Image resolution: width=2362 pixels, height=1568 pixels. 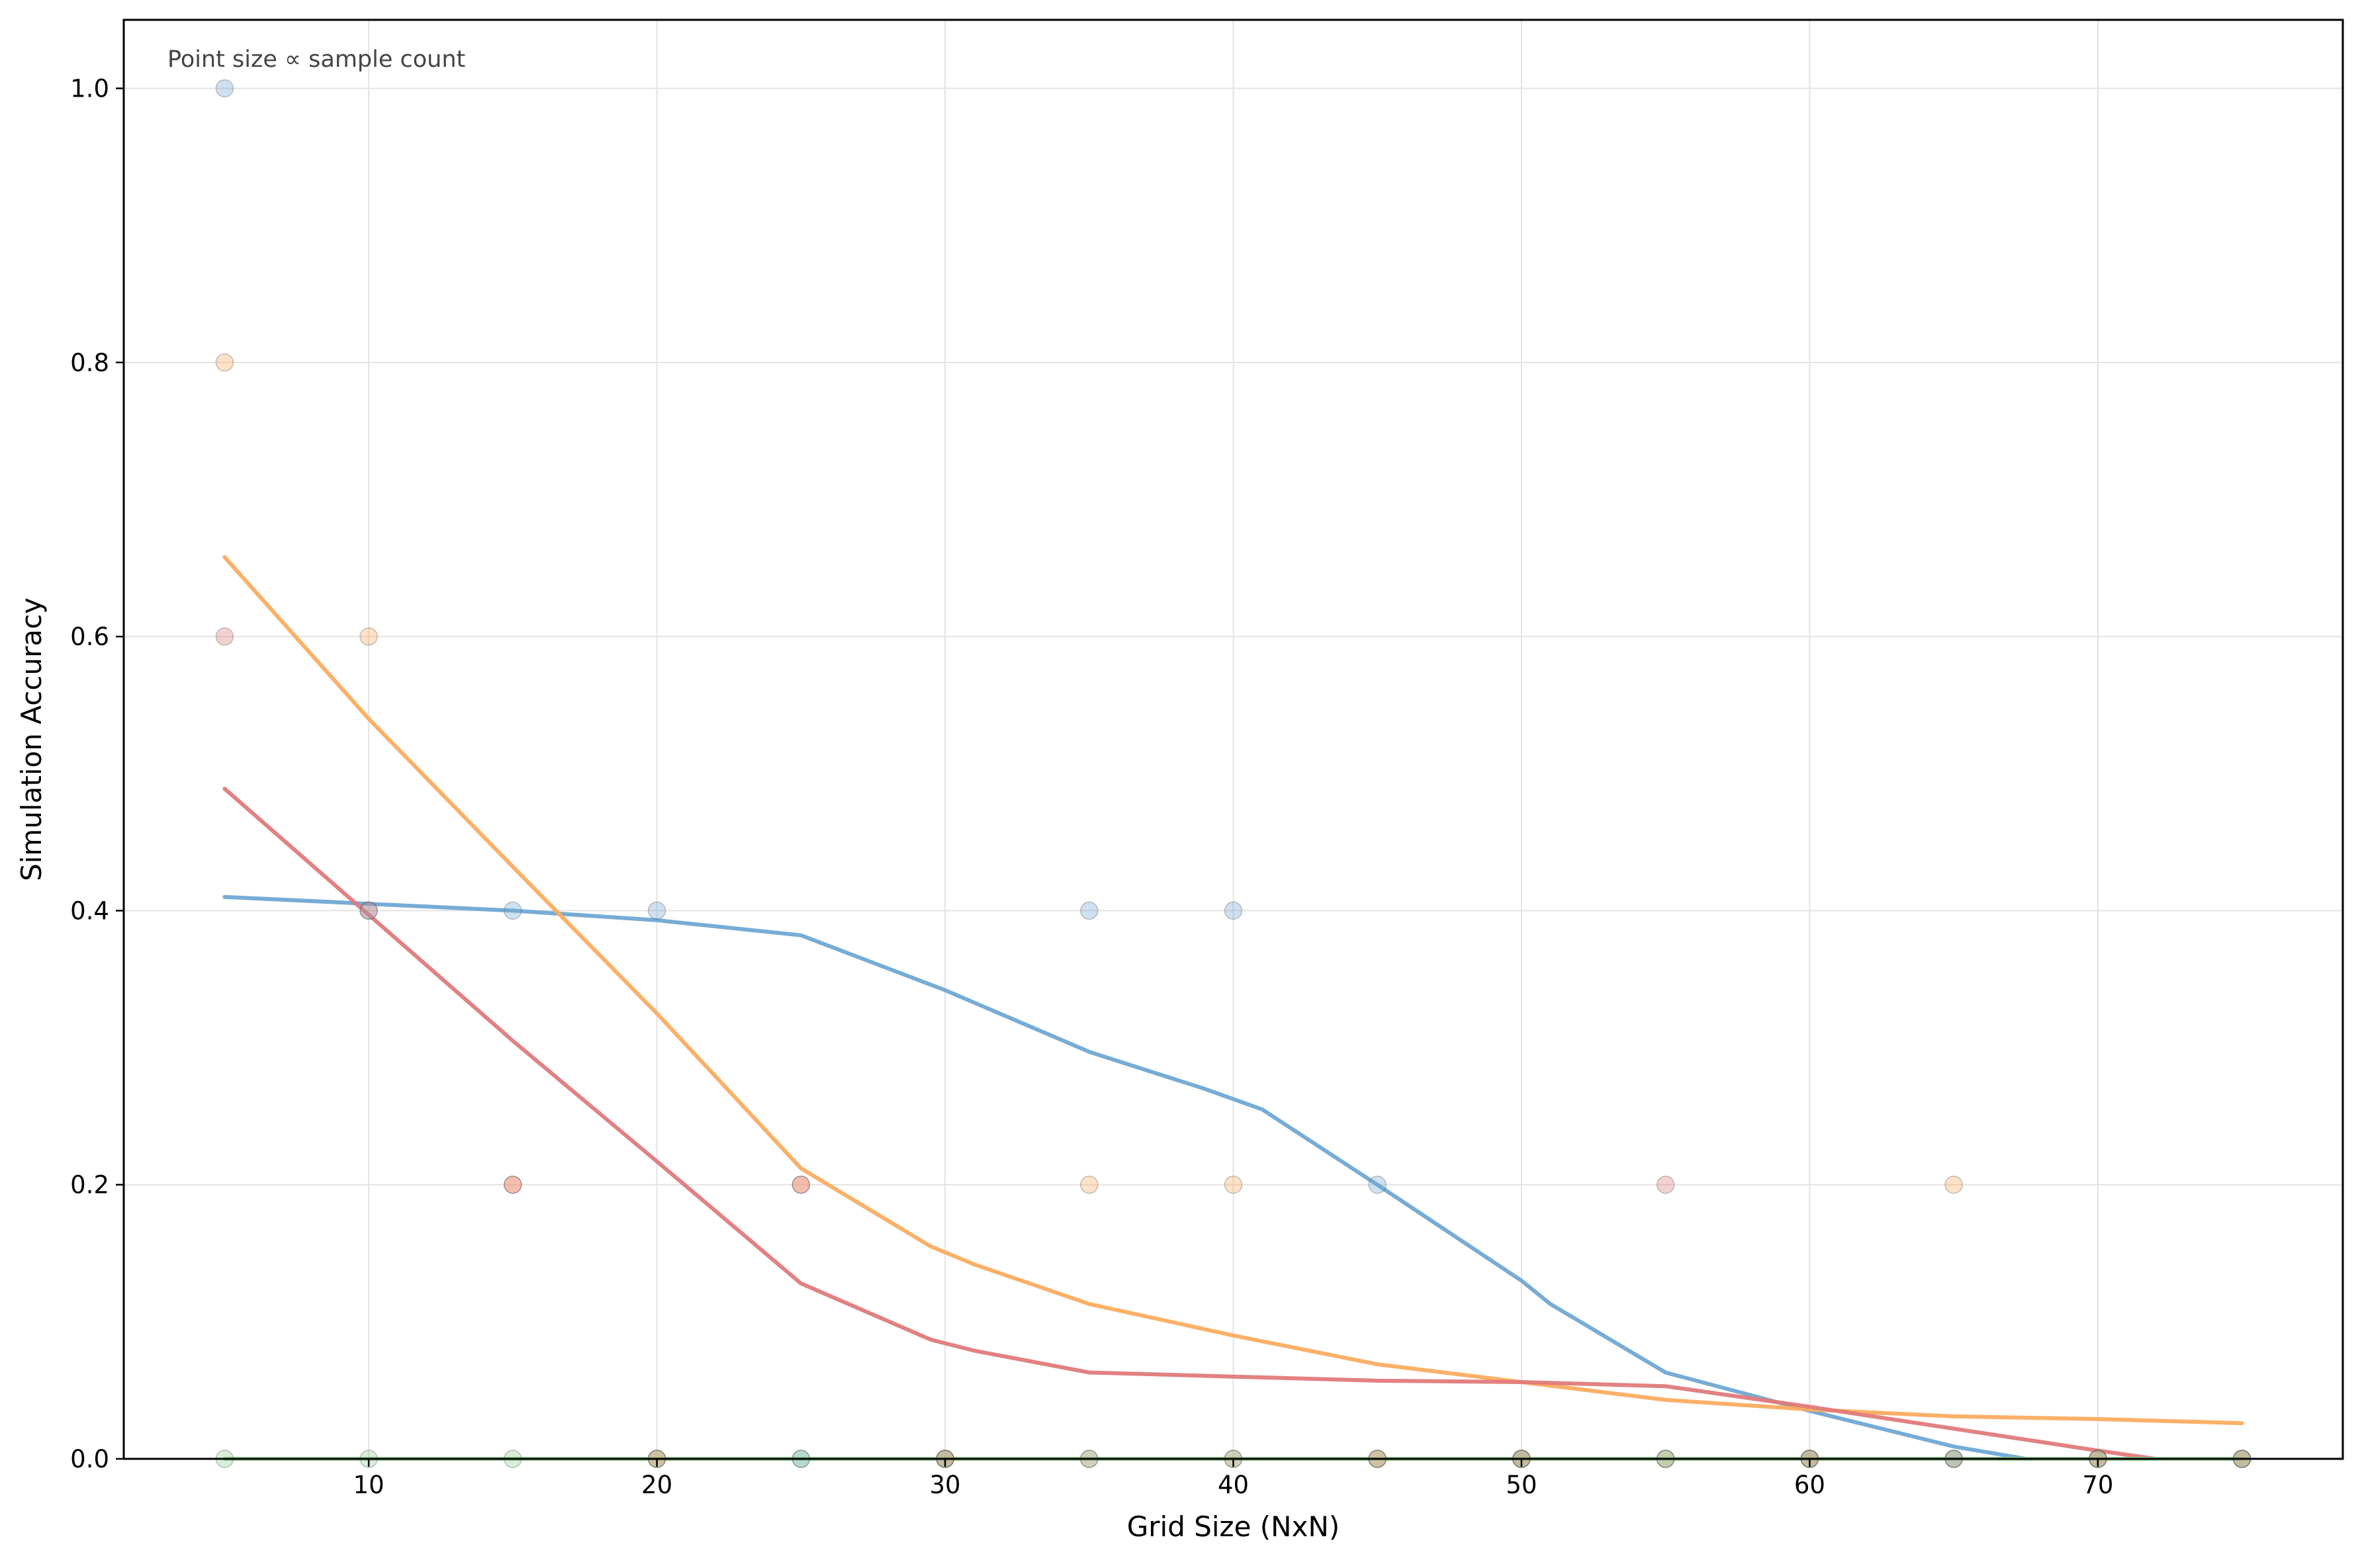 I want to click on x-tick-label-70: 70, so click(x=2097, y=1485).